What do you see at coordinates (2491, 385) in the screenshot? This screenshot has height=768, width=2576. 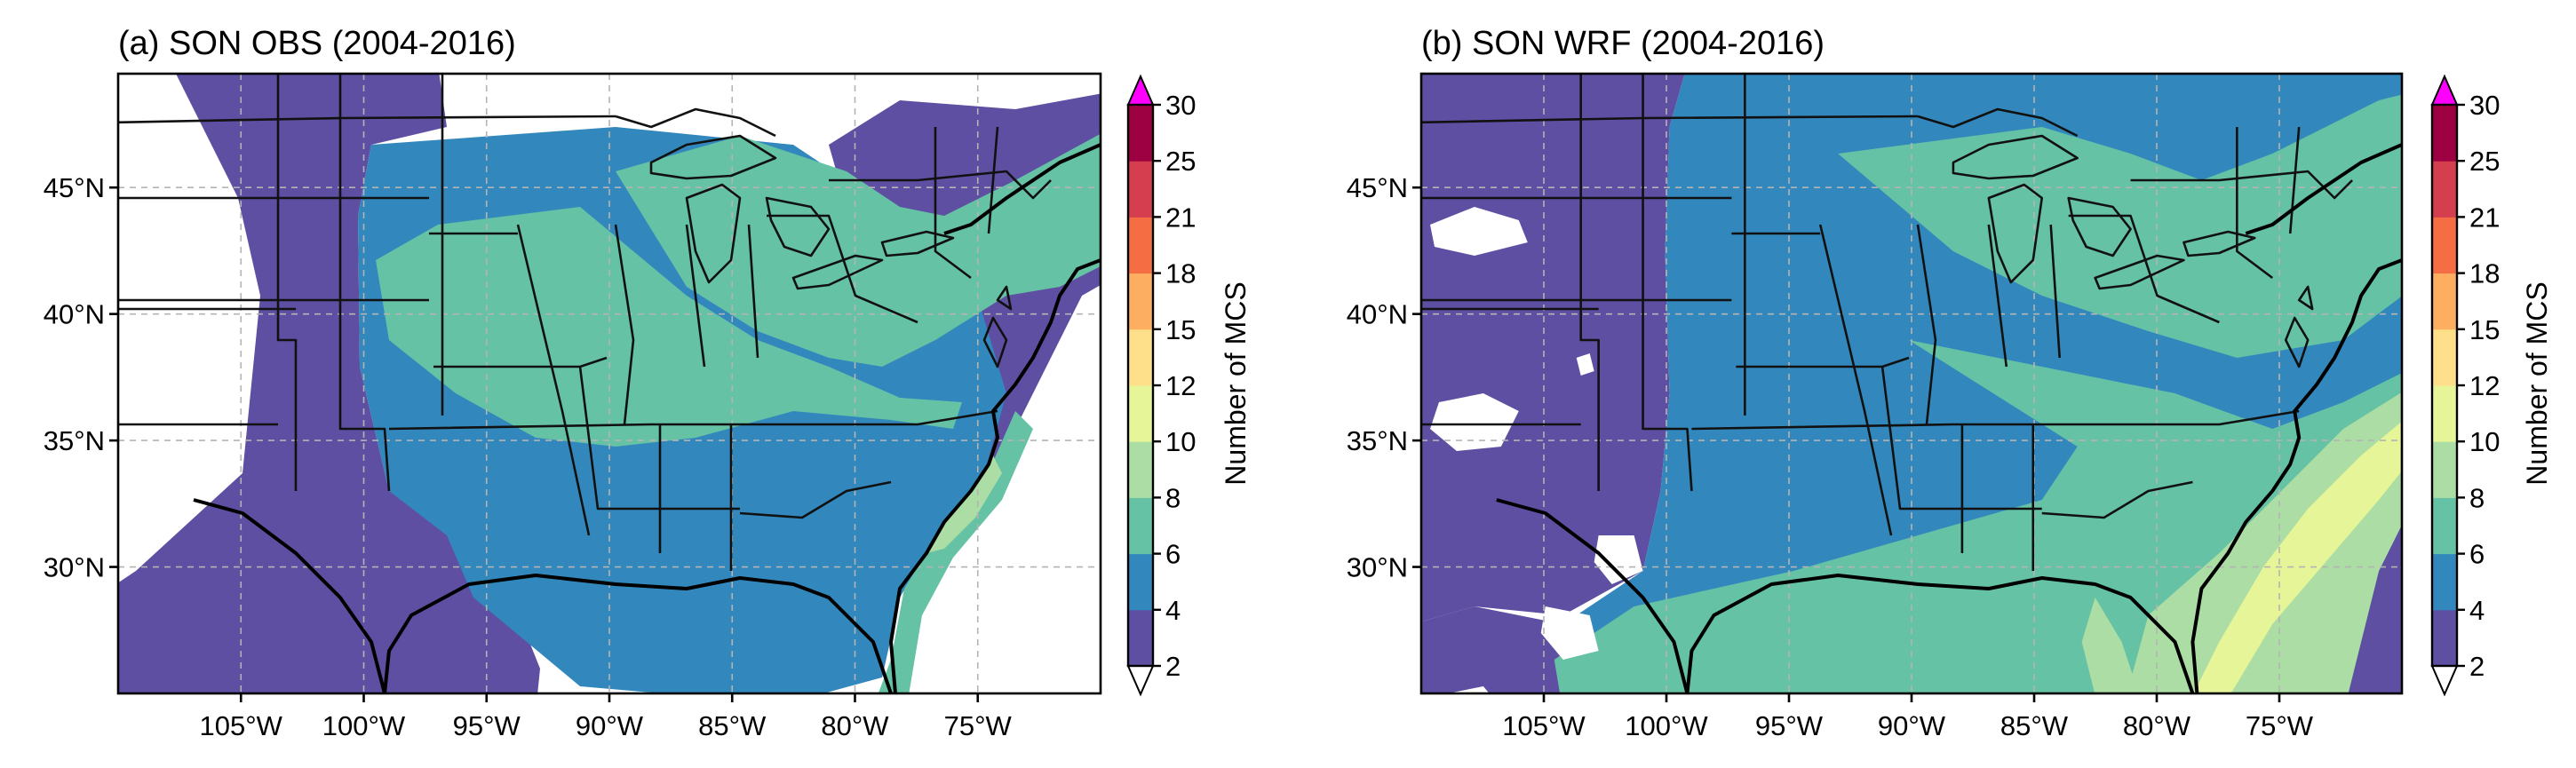 I see `colorbar-b: Number of MCS 2 4 6 8 10 12 15 18 21 25 30` at bounding box center [2491, 385].